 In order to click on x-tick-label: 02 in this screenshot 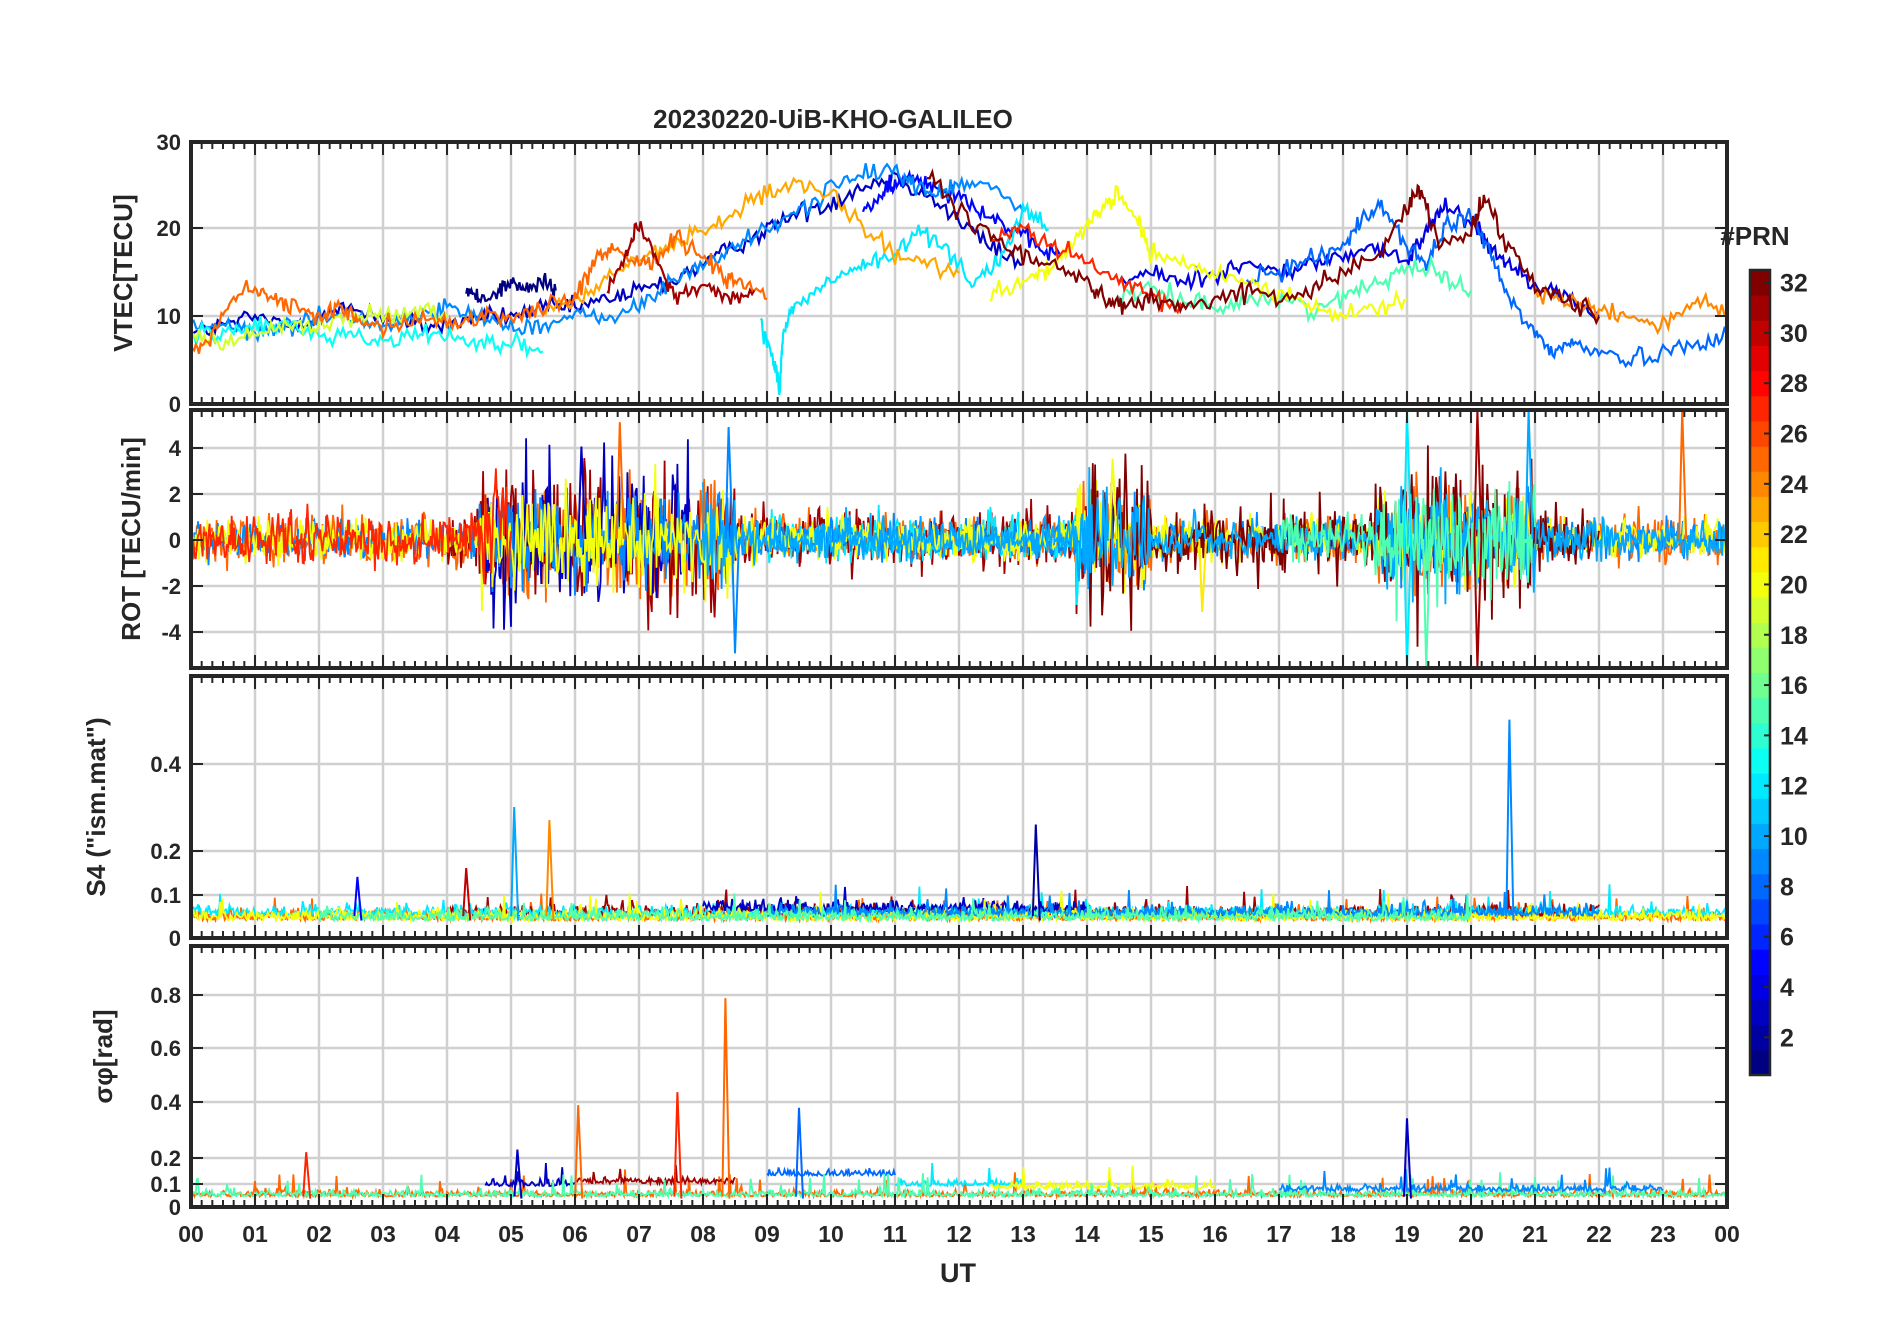, I will do `click(319, 1234)`.